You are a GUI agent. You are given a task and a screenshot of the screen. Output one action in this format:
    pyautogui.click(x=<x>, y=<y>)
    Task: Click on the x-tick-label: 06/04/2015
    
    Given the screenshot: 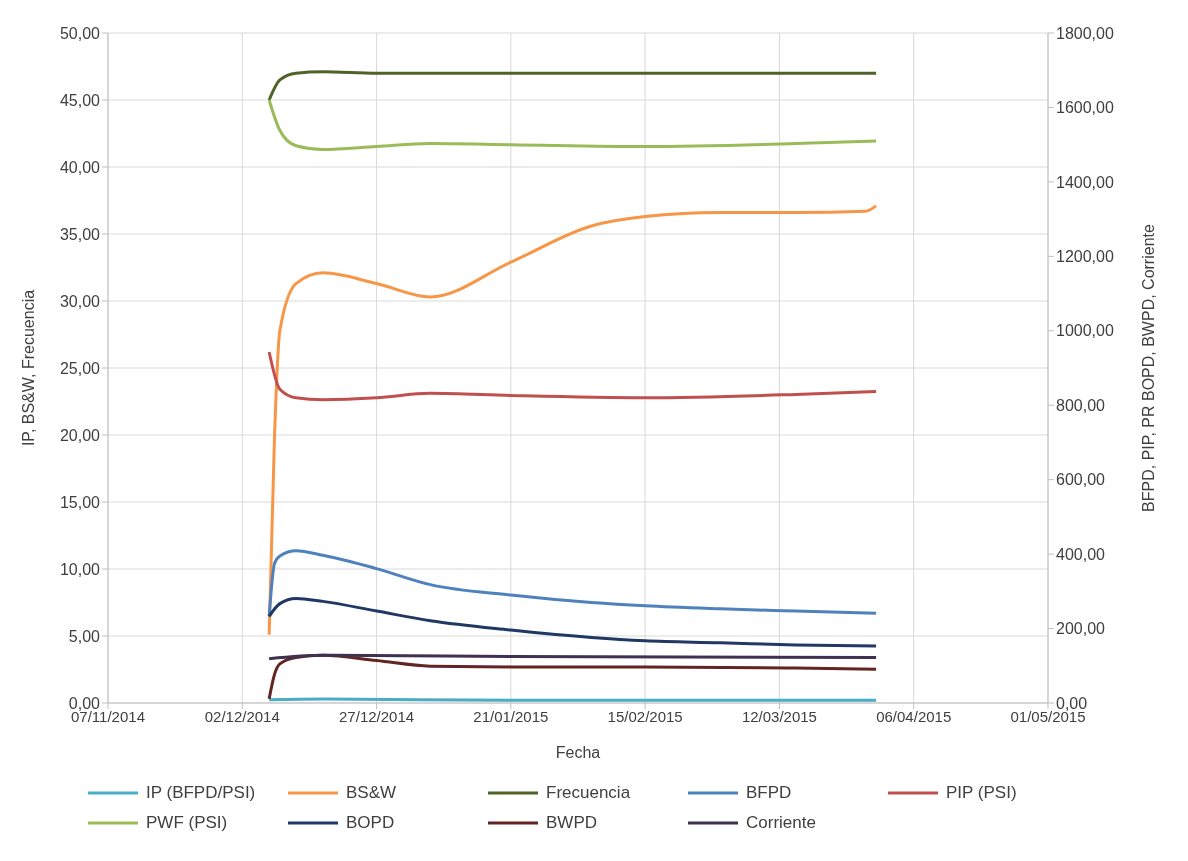 What is the action you would take?
    pyautogui.click(x=914, y=716)
    